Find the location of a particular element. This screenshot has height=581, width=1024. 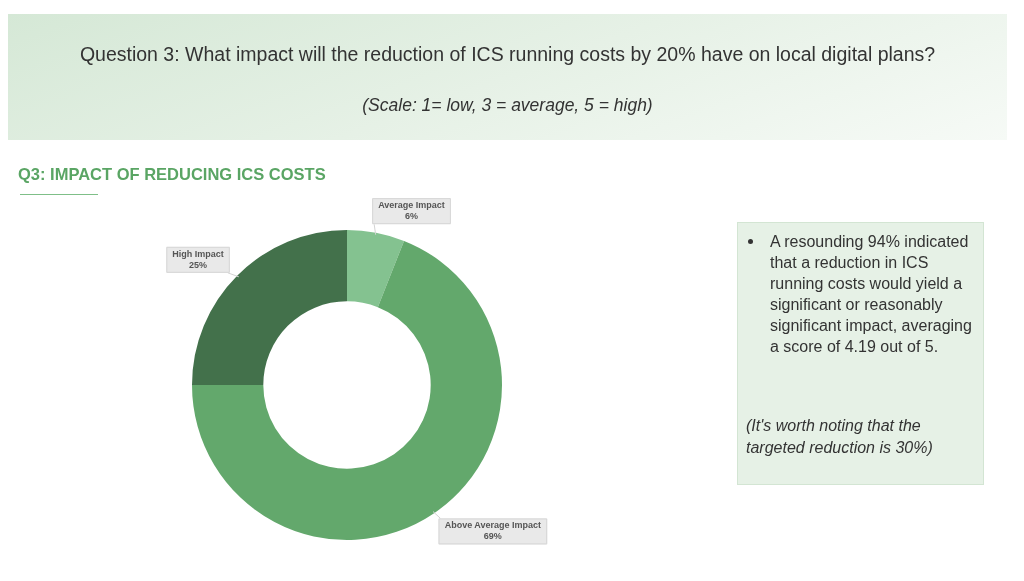

chart-title: Question 3: What impact will the reduction of ICS running costs by 20% have on local digital plans? is located at coordinates (507, 54).